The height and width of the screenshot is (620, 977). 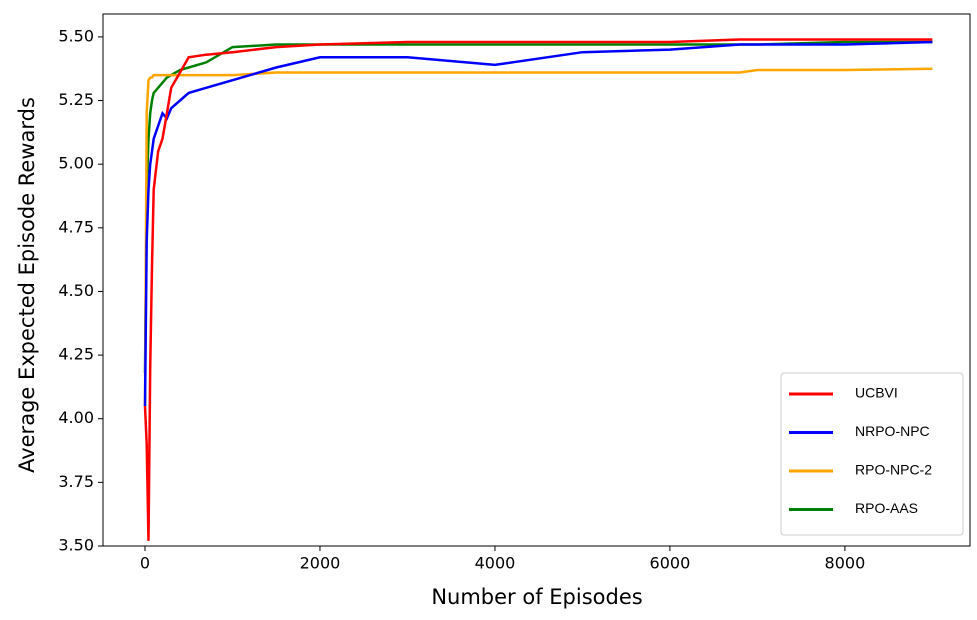 I want to click on y-tick-label: 4.75, so click(x=76, y=226).